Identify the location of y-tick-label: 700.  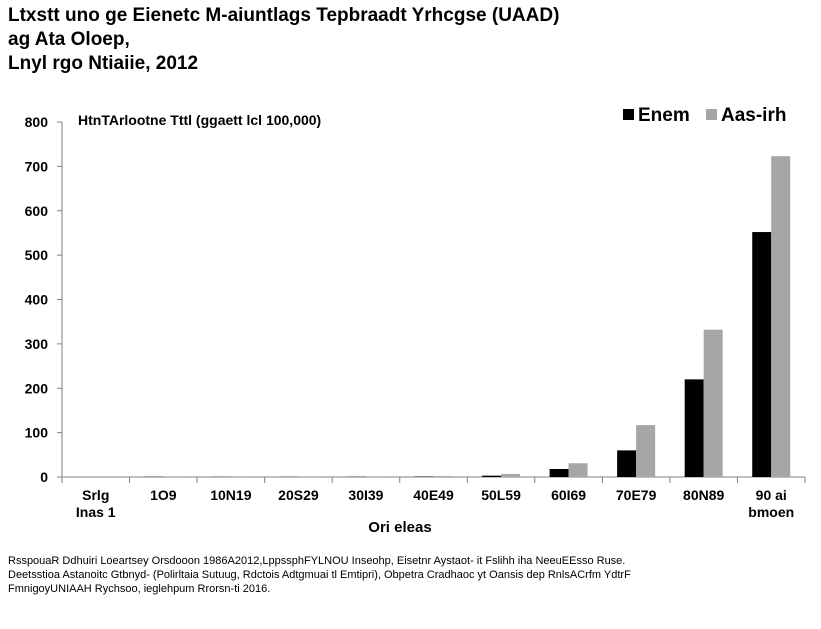
(37, 166).